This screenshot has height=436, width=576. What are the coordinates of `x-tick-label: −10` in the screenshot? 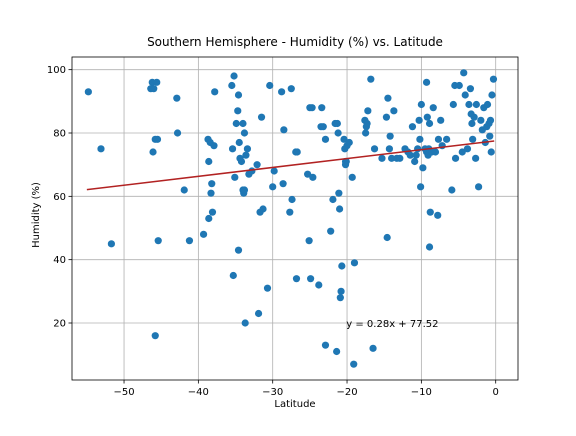 It's located at (421, 392).